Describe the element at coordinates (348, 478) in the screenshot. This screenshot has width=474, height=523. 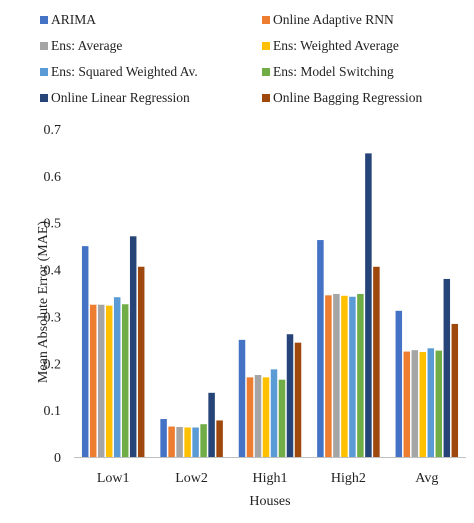
I see `x-tick-label-high2: High2` at that location.